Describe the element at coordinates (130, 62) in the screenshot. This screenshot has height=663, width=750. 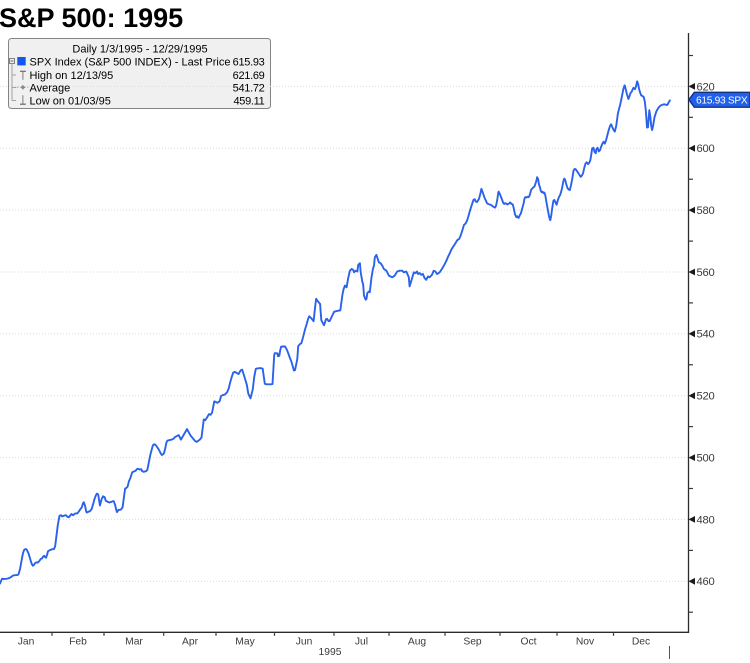
I see `svg-text:SPX Index (S&P 500 INDEX) - La: SPX Index (S&P 500 INDEX) - Last Price` at that location.